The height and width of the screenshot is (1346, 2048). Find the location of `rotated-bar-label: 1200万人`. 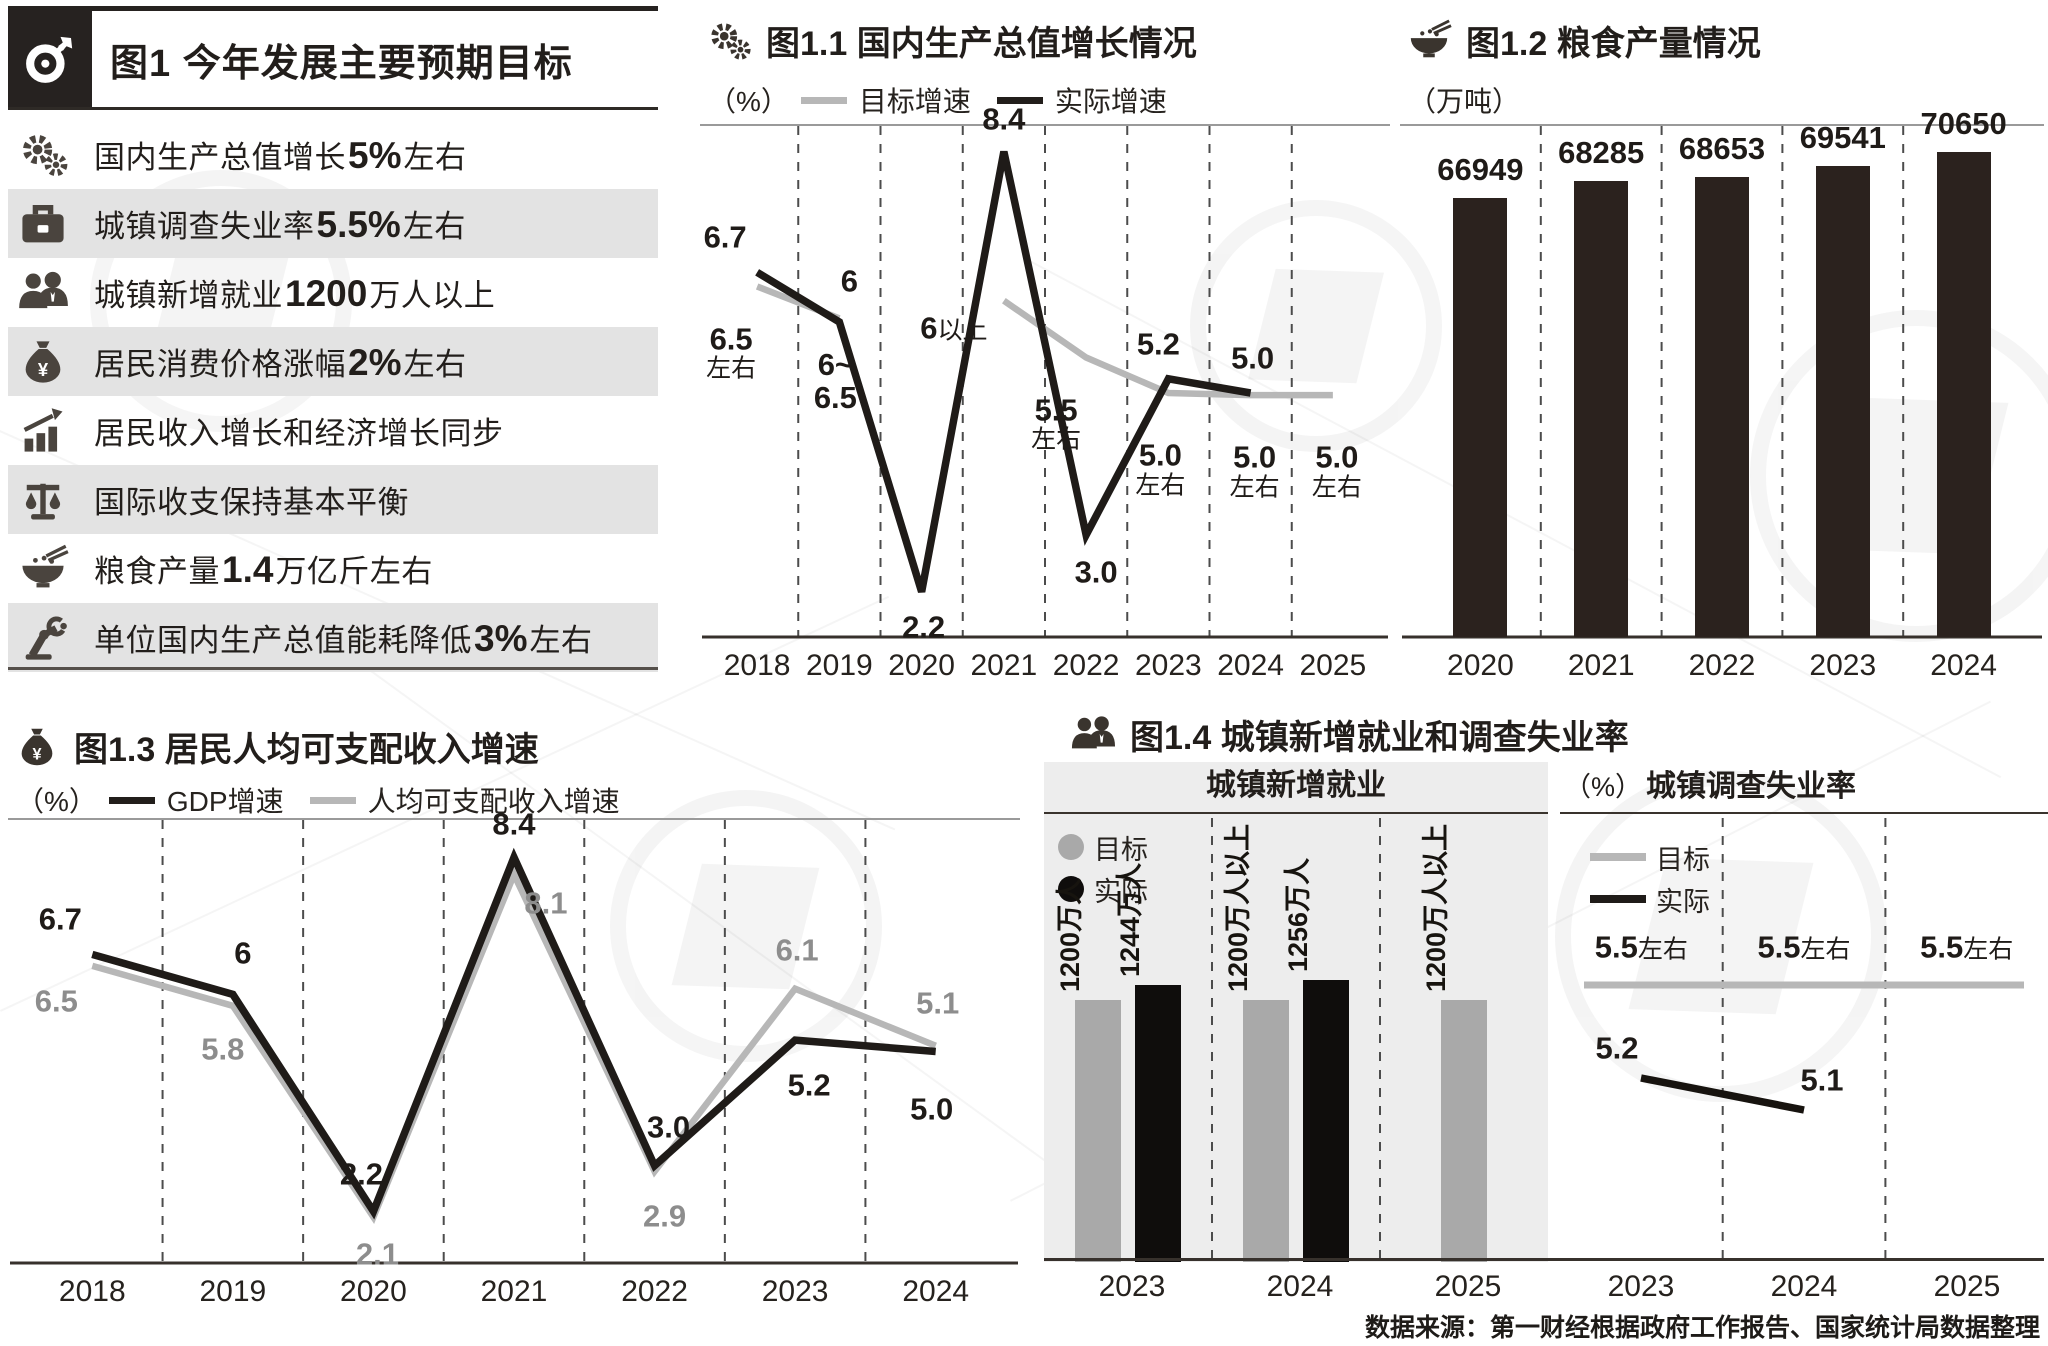

rotated-bar-label: 1200万人 is located at coordinates (1070, 934).